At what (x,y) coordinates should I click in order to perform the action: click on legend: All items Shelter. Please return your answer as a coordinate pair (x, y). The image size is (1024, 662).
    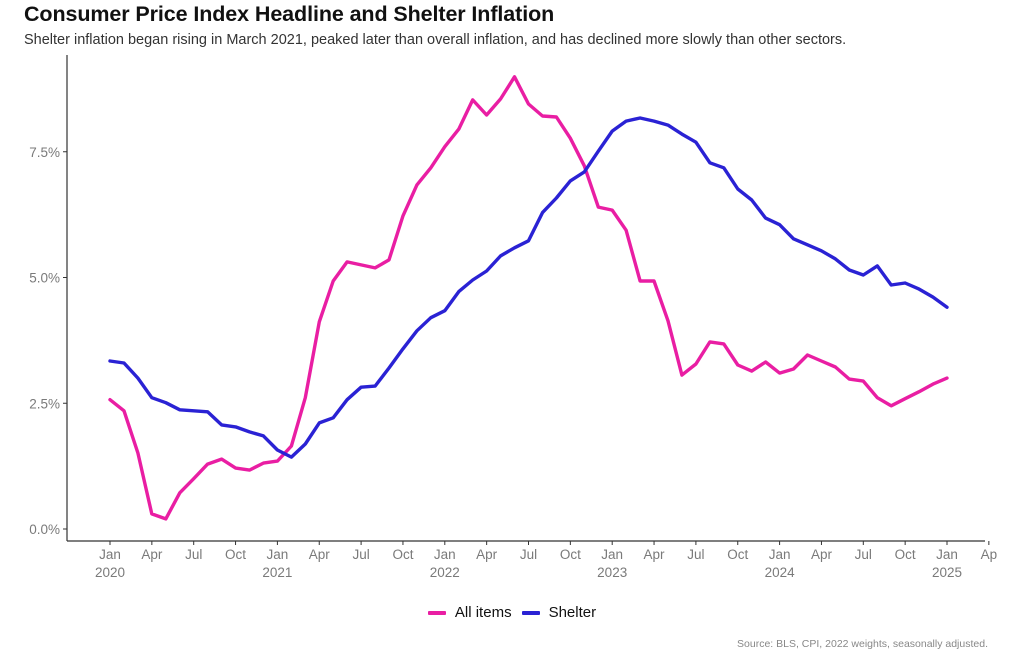
    Looking at the image, I should click on (512, 612).